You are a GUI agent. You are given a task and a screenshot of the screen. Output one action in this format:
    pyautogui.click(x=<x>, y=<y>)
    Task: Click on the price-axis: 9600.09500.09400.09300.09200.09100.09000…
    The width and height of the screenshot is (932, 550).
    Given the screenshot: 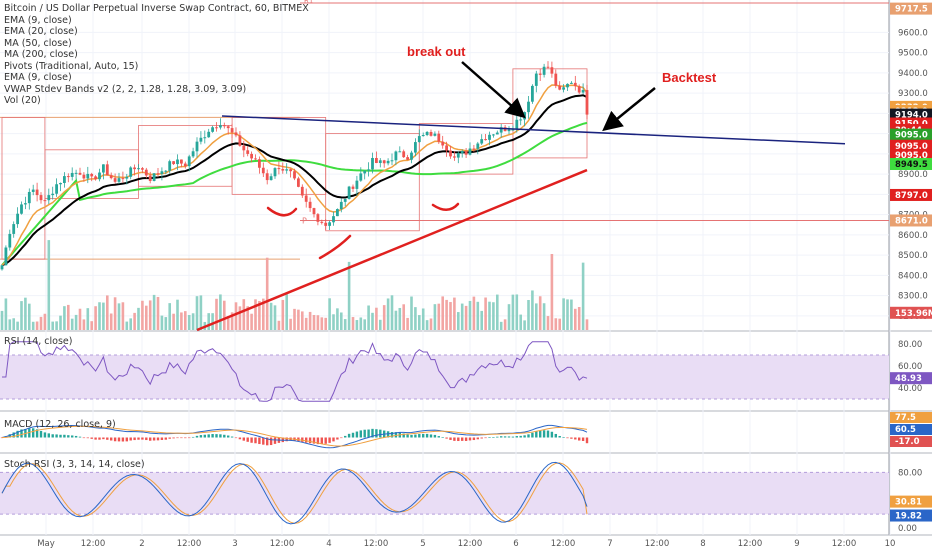 What is the action you would take?
    pyautogui.click(x=911, y=162)
    